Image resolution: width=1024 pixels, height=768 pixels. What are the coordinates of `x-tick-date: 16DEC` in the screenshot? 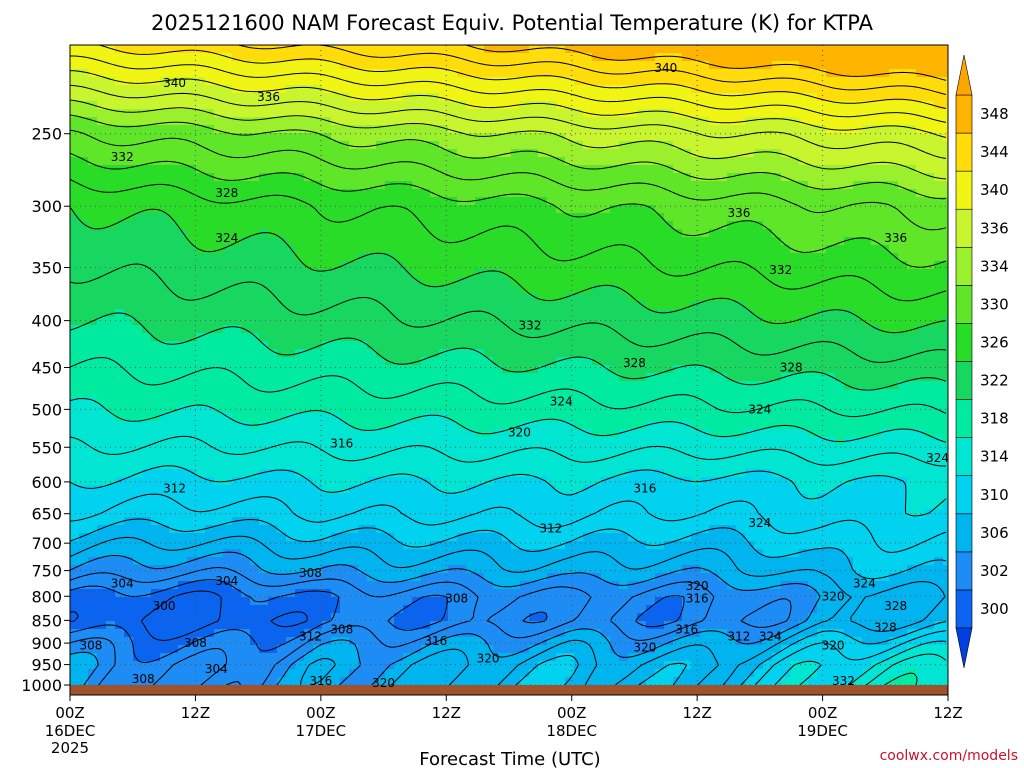 It's located at (70, 731).